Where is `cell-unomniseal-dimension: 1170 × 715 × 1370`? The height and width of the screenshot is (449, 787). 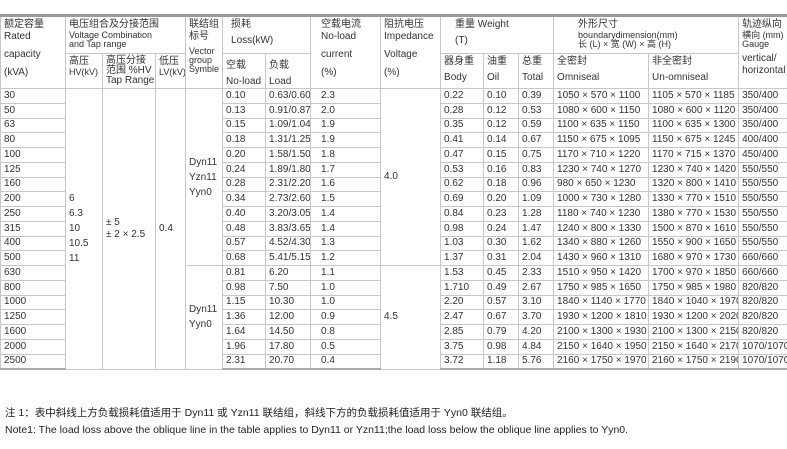
cell-unomniseal-dimension: 1170 × 715 × 1370 is located at coordinates (694, 155).